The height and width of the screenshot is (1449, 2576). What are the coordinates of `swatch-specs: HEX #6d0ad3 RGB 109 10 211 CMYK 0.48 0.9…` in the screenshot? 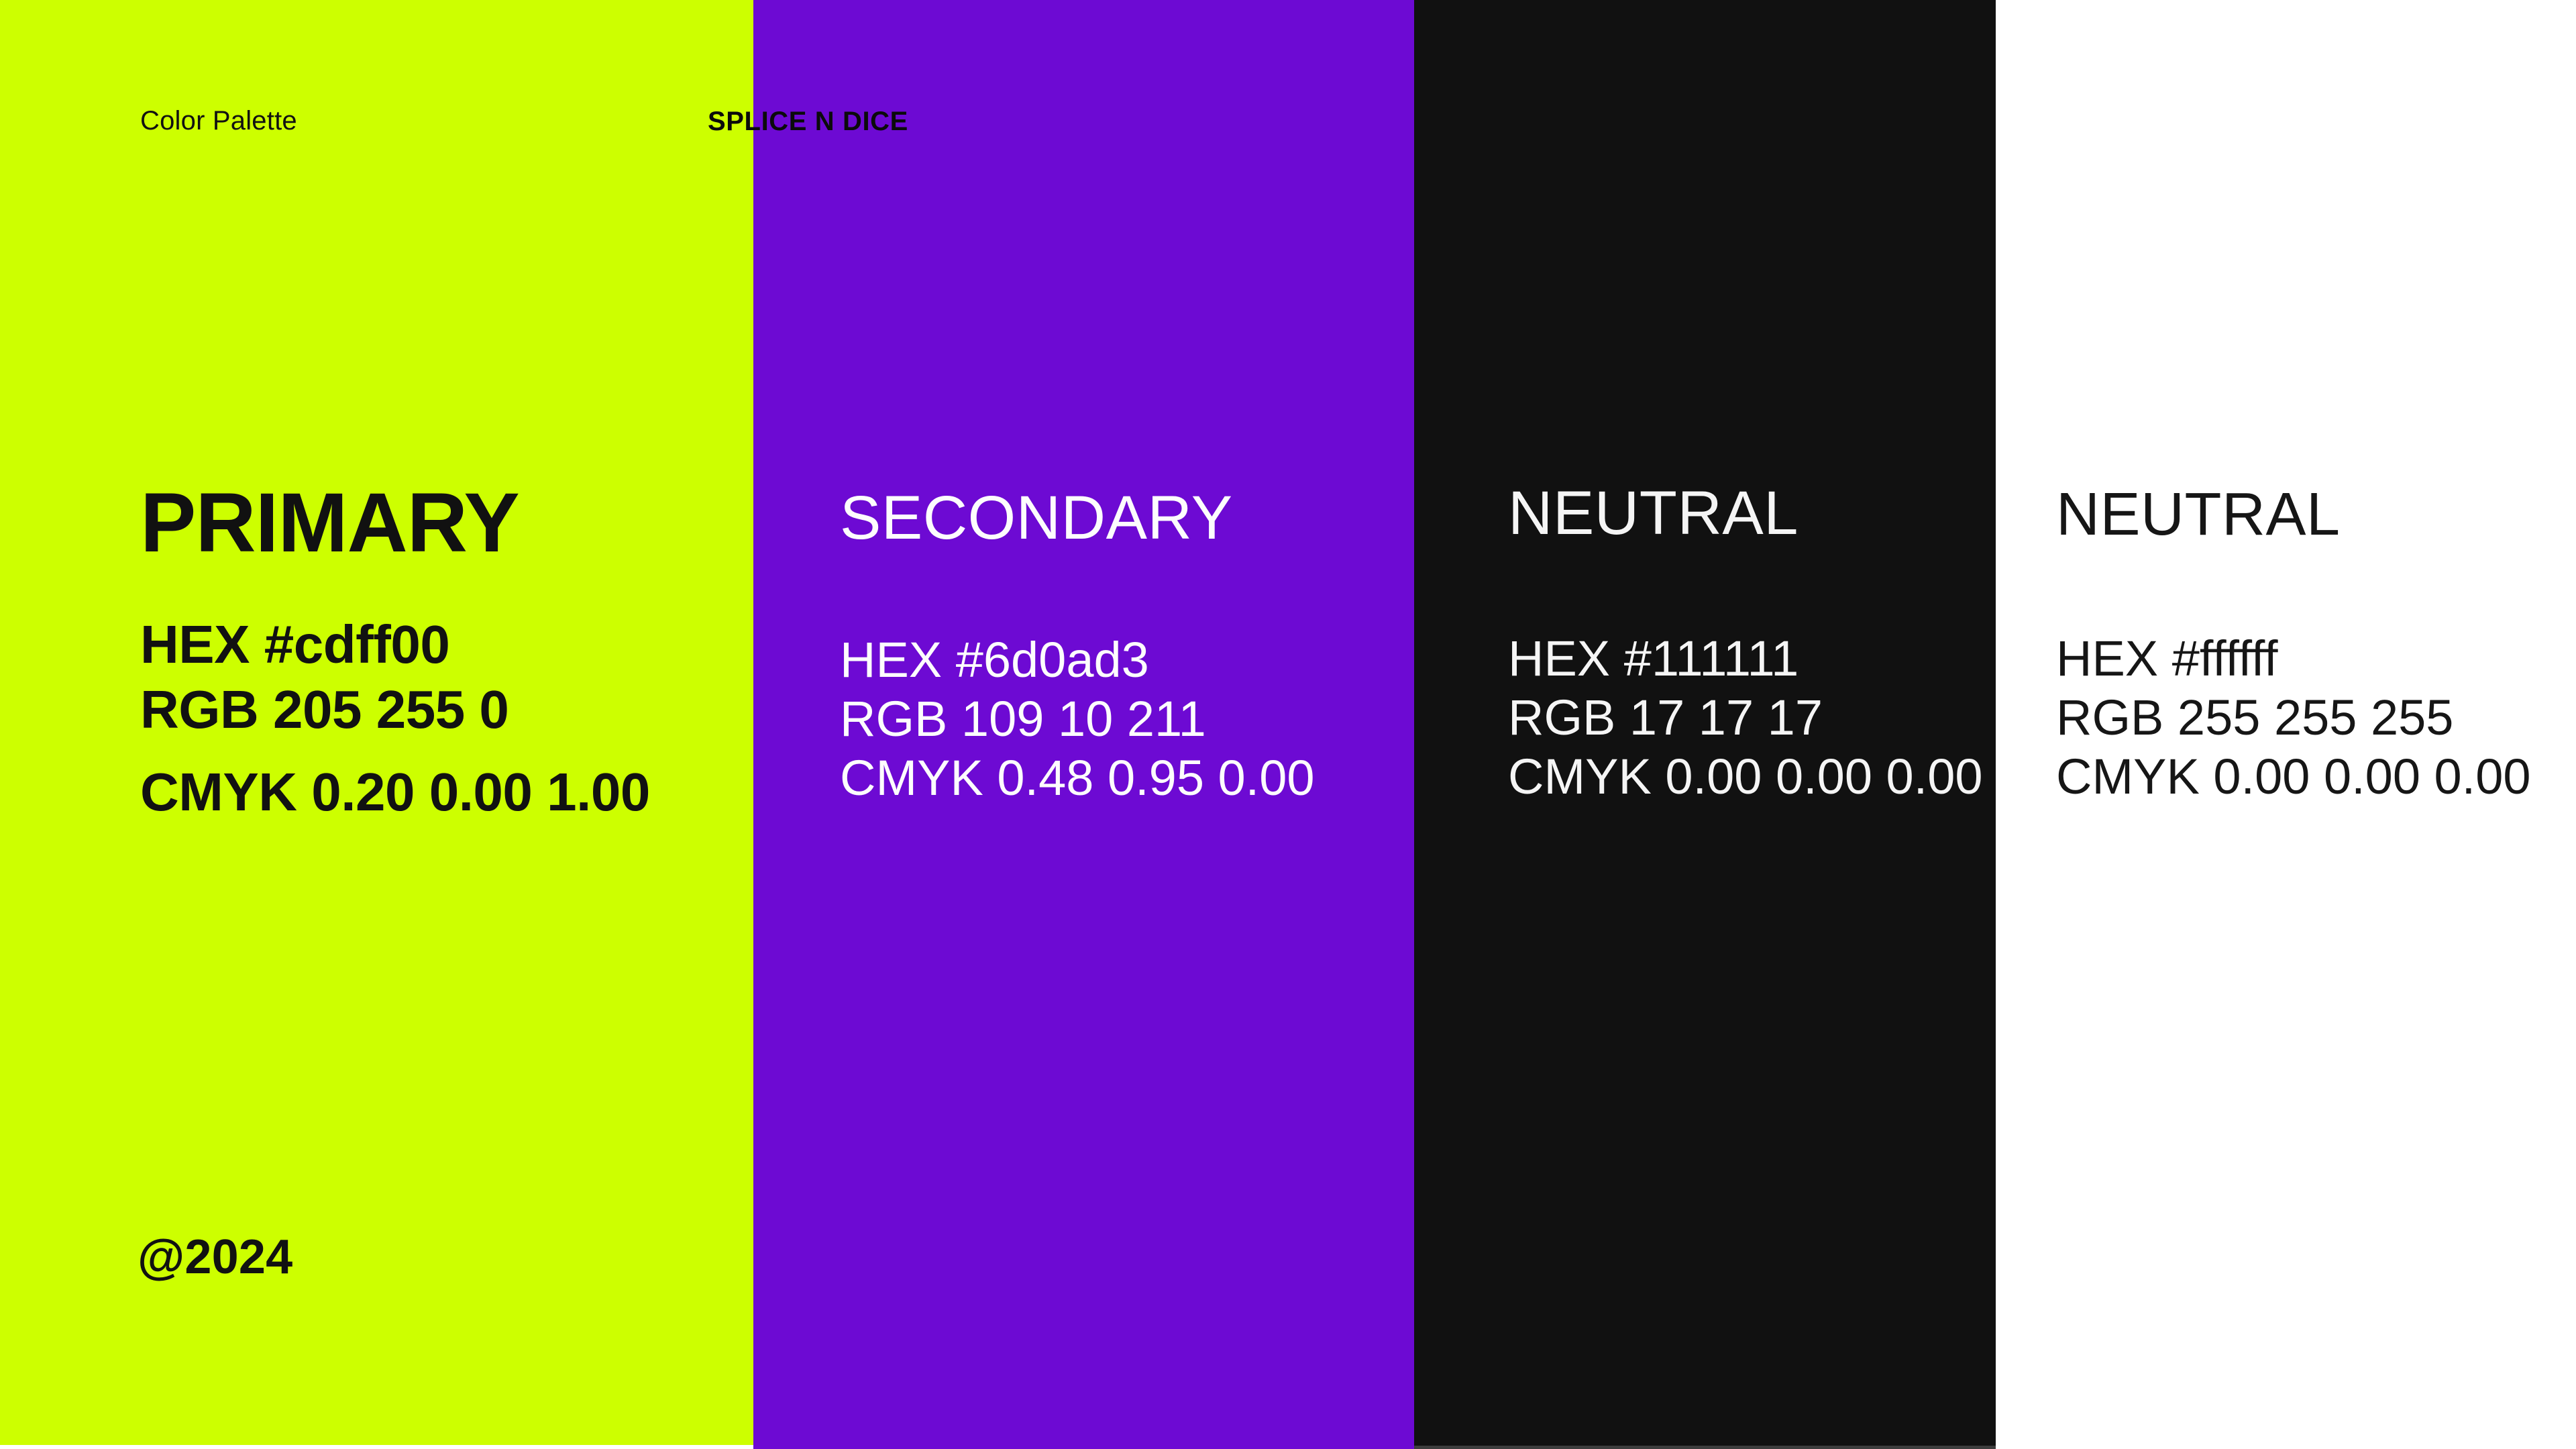 It's located at (1077, 719).